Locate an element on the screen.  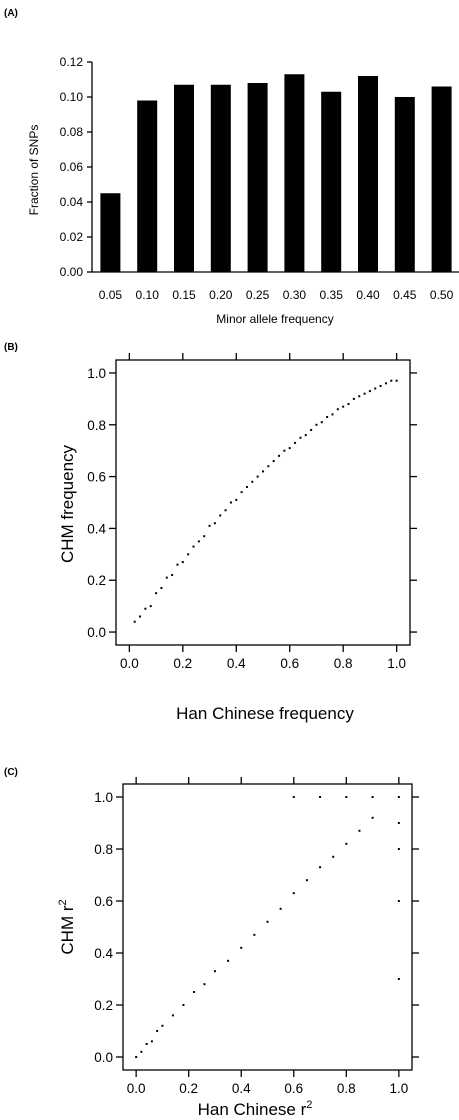
panel-b-point-series is located at coordinates (265, 501).